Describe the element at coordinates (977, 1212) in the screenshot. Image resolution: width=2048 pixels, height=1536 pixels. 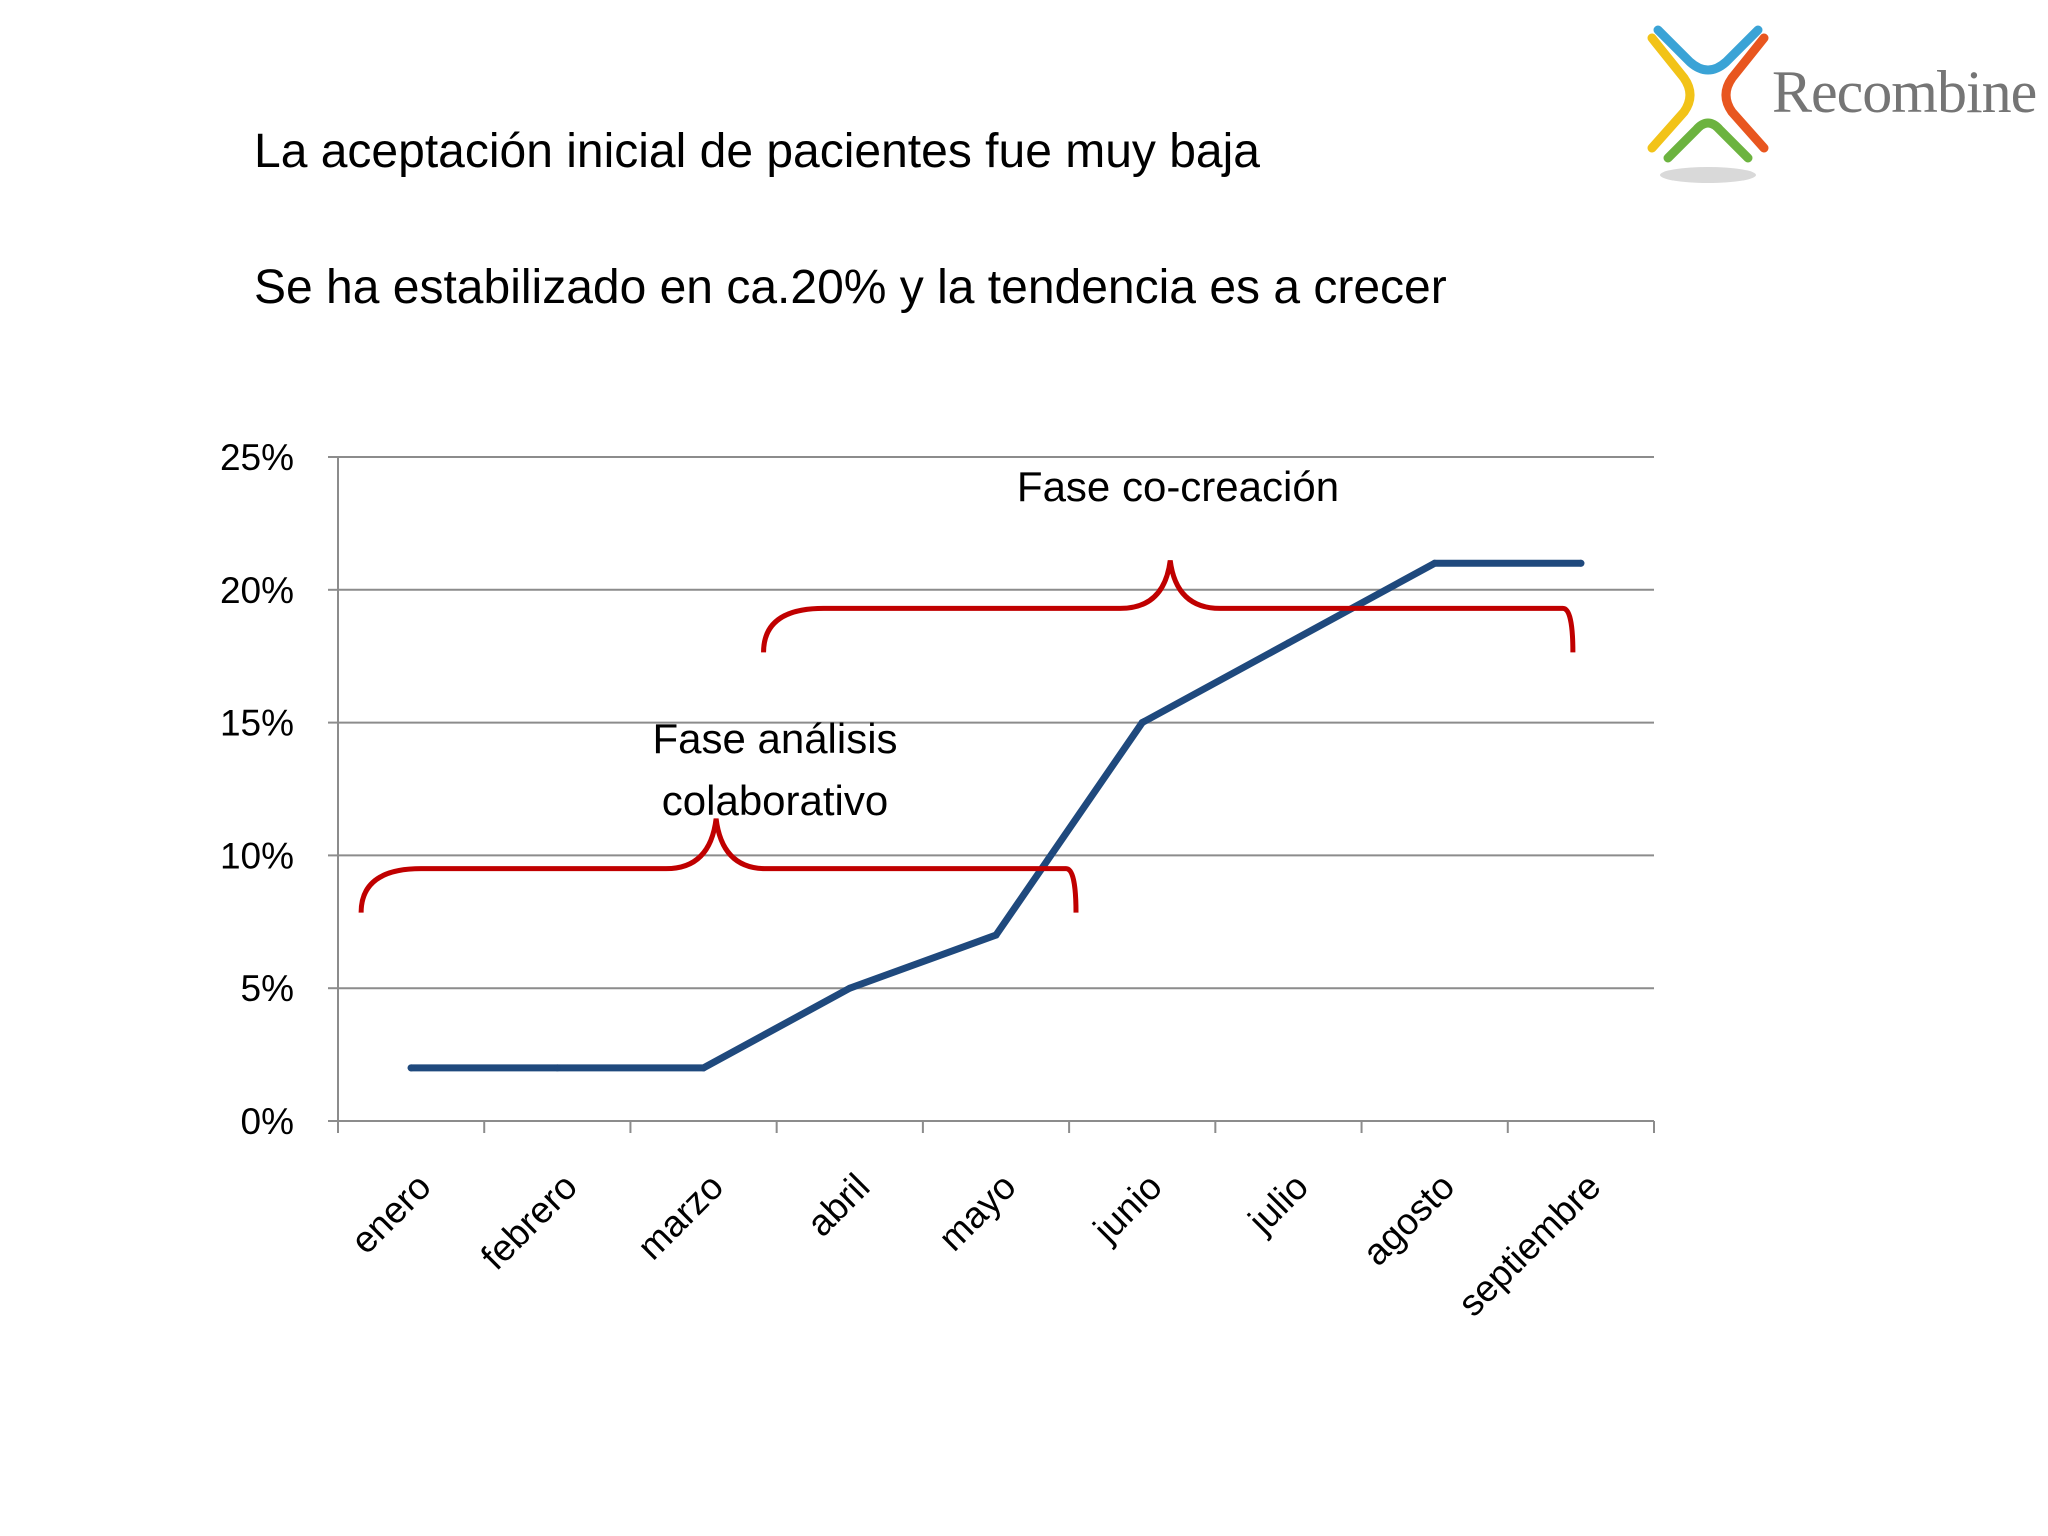
I see `x-tick-label: mayo` at that location.